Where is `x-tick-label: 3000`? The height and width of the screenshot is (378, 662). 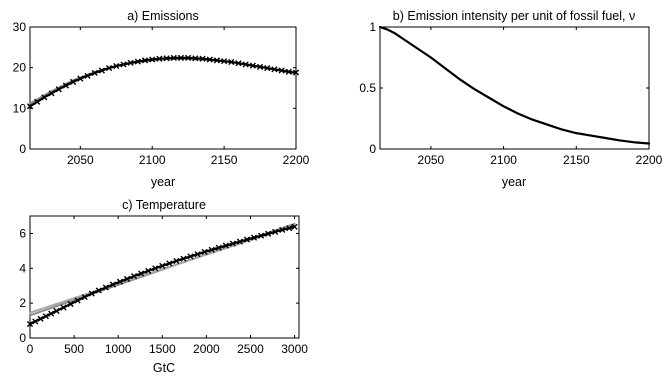 x-tick-label: 3000 is located at coordinates (294, 349).